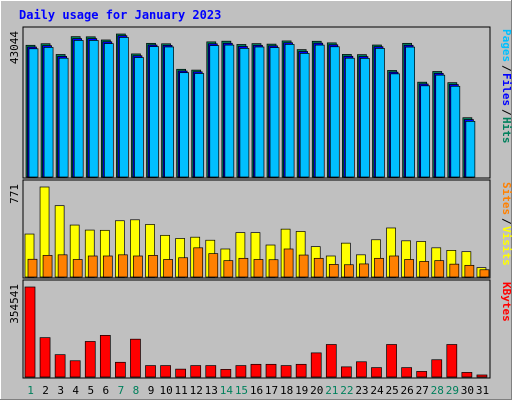  I want to click on legend-pages: Pages, so click(506, 45).